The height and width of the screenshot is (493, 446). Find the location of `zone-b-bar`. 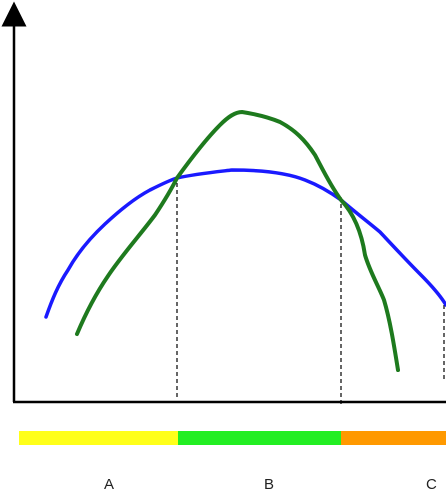

zone-b-bar is located at coordinates (259, 438).